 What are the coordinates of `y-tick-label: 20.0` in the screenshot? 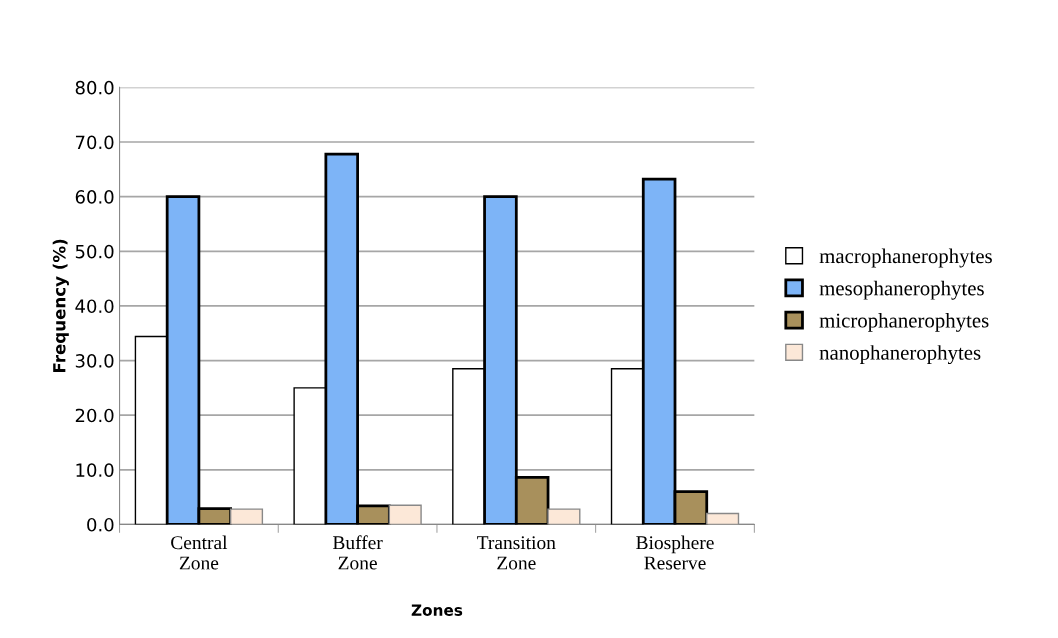 It's located at (94, 415).